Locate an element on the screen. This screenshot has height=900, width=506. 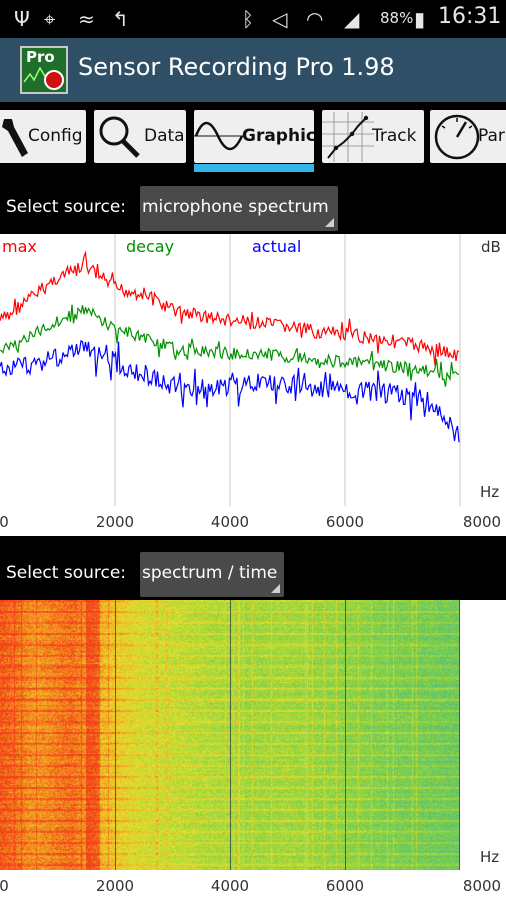
spectrum-x-tick-4000: 4000 is located at coordinates (230, 522).